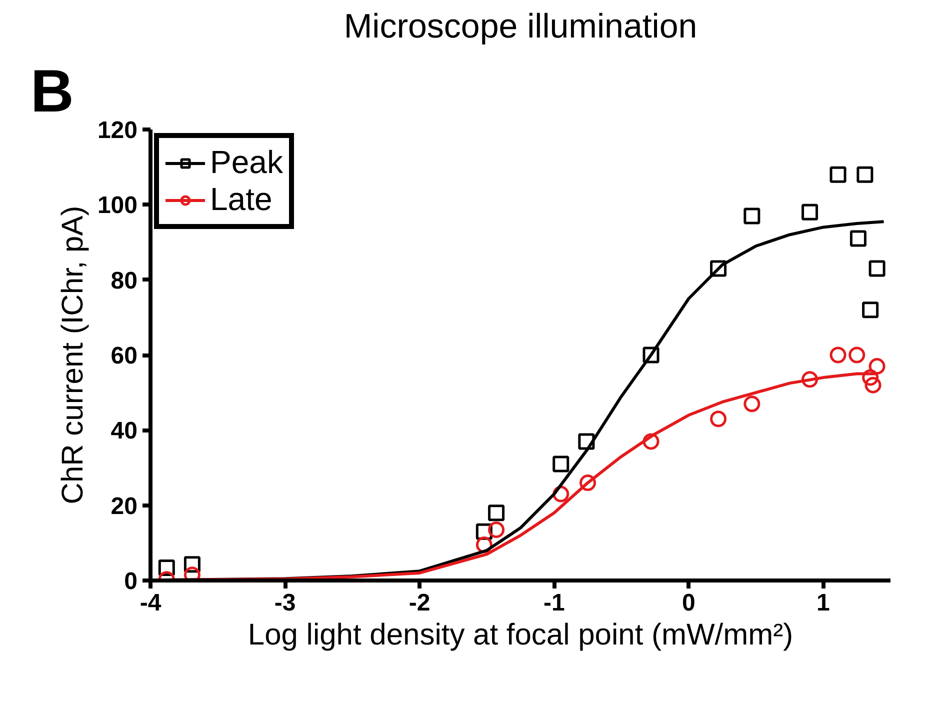 The width and height of the screenshot is (950, 701). I want to click on x-tick-label: -4, so click(151, 603).